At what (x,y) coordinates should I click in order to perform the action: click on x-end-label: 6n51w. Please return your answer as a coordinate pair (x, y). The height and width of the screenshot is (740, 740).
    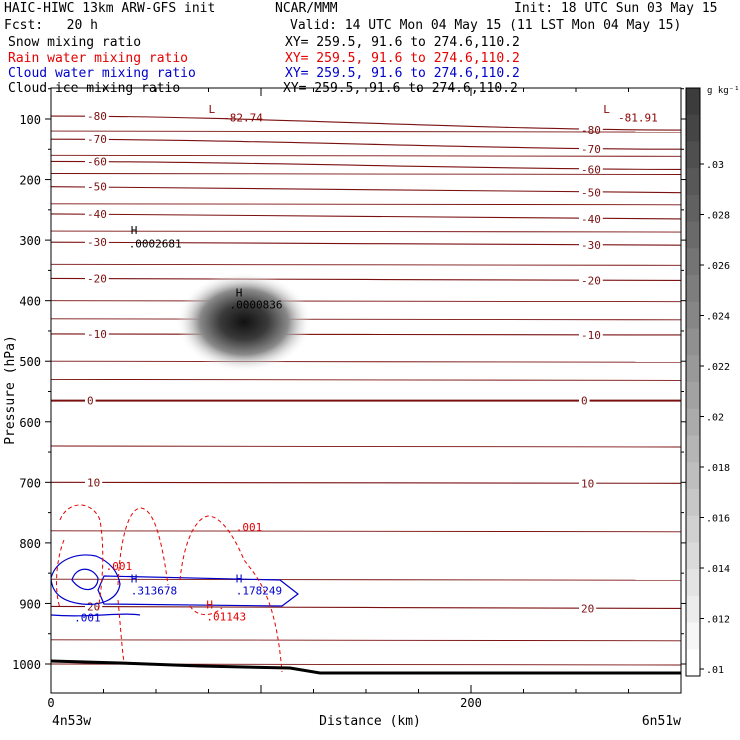
    Looking at the image, I should click on (661, 721).